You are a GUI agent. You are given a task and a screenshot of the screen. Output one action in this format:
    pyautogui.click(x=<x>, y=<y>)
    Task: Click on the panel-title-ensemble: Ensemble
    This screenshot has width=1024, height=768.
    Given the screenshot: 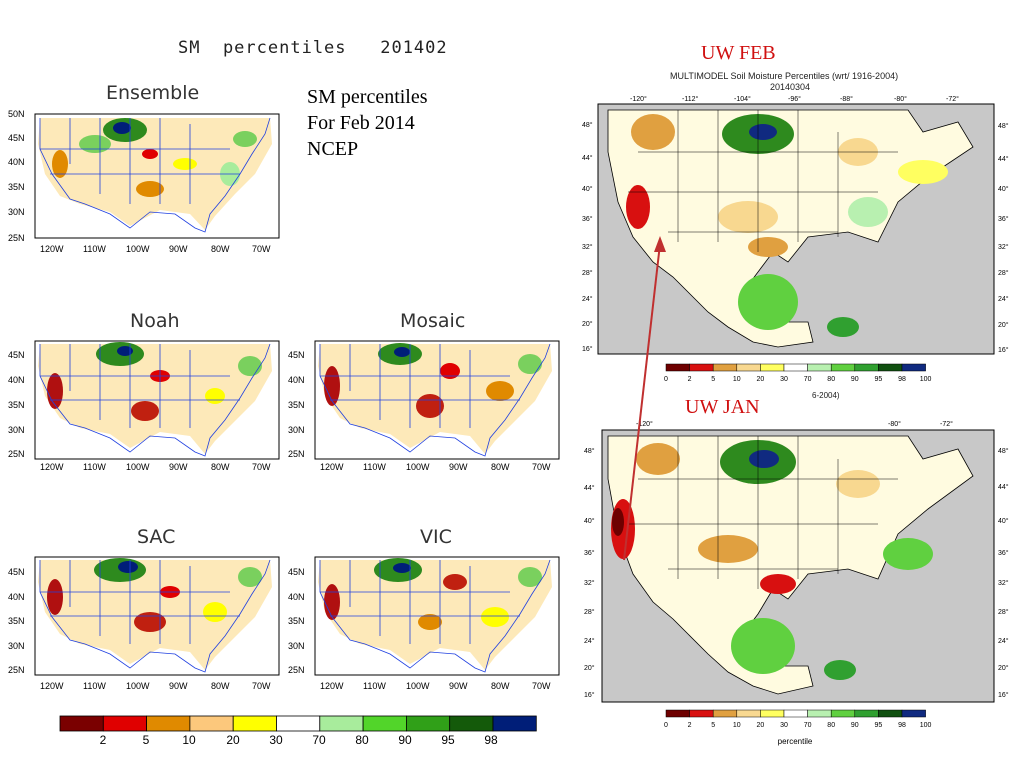 What is the action you would take?
    pyautogui.click(x=153, y=93)
    